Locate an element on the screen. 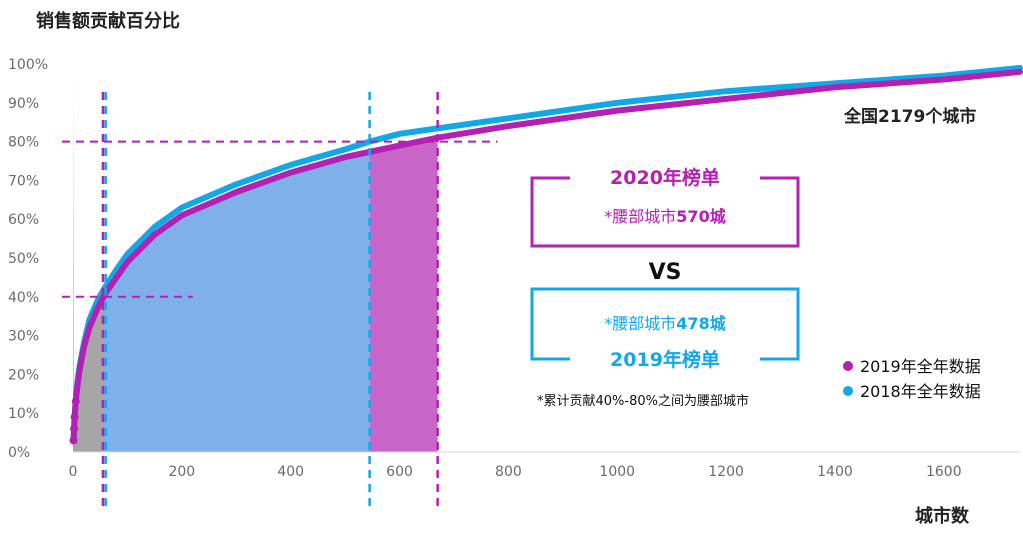 The height and width of the screenshot is (535, 1023). y-tick-label: 80% is located at coordinates (23, 143).